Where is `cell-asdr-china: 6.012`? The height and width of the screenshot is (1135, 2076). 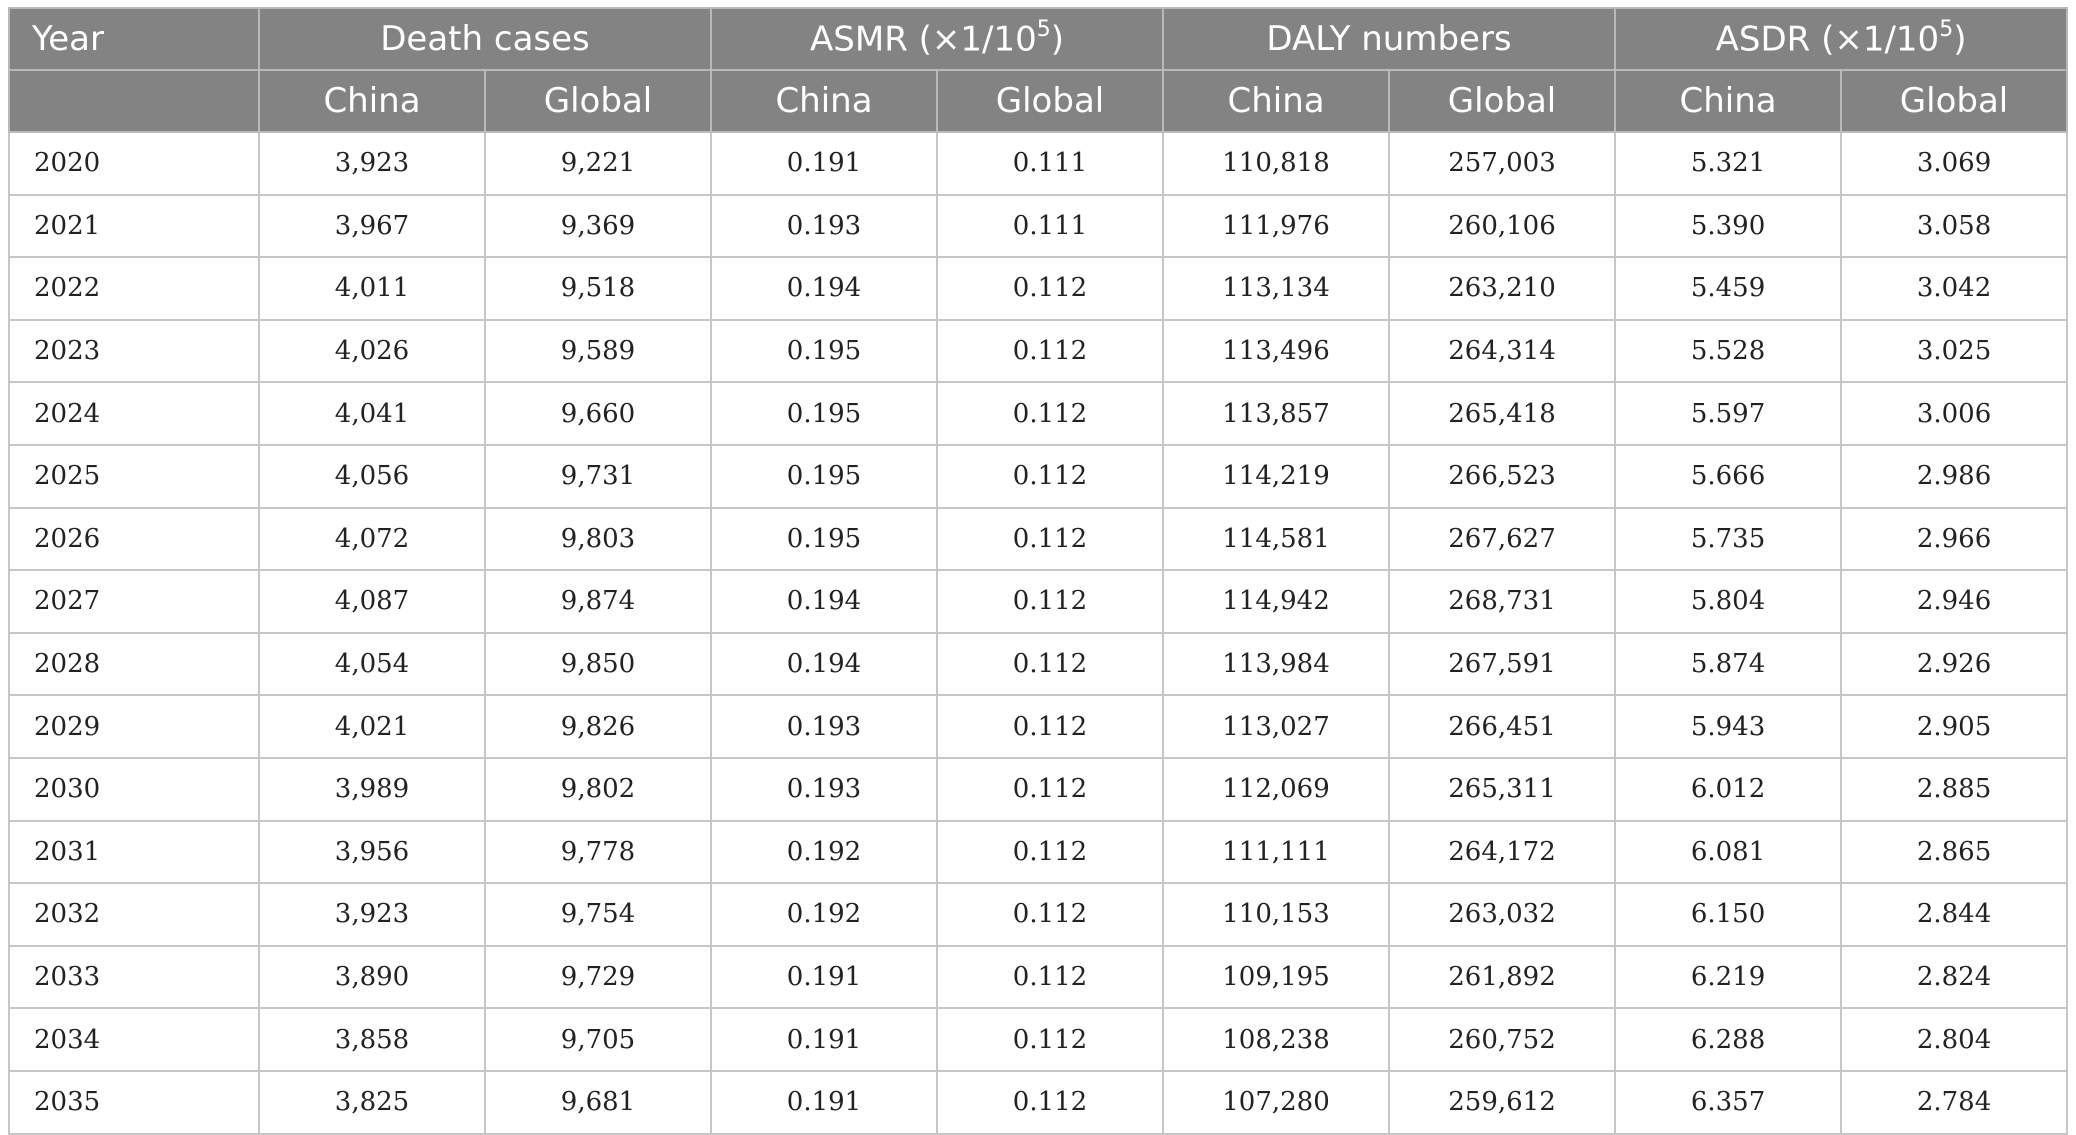 cell-asdr-china: 6.012 is located at coordinates (1728, 789).